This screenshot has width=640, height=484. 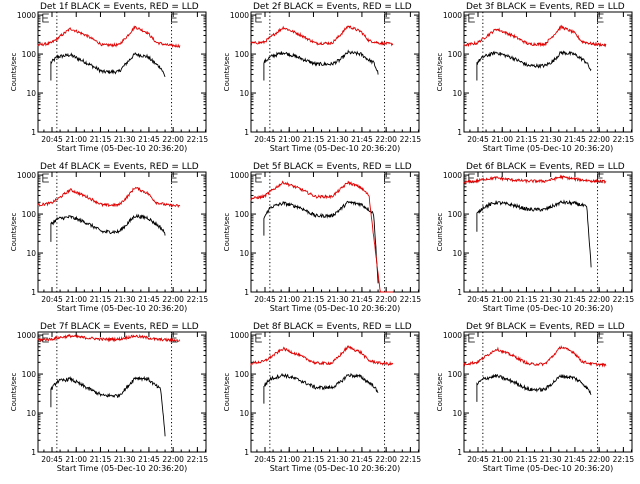 What do you see at coordinates (122, 308) in the screenshot?
I see `x-axis-label: Start Time (05-Dec-10 20:36:20)` at bounding box center [122, 308].